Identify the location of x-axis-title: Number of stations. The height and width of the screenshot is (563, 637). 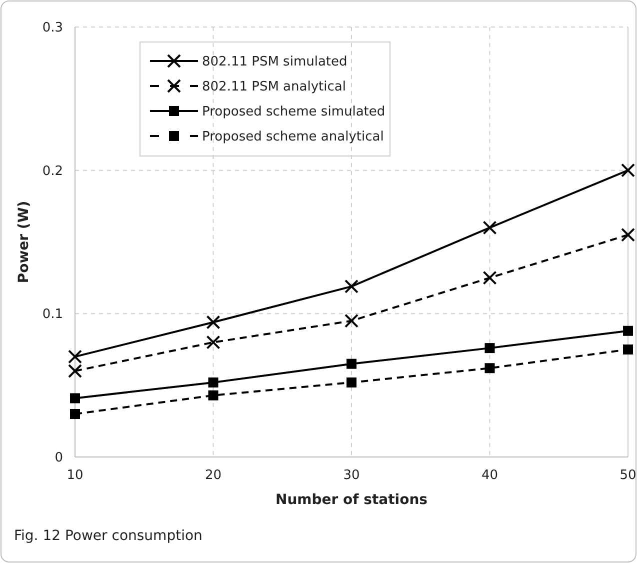
(351, 500).